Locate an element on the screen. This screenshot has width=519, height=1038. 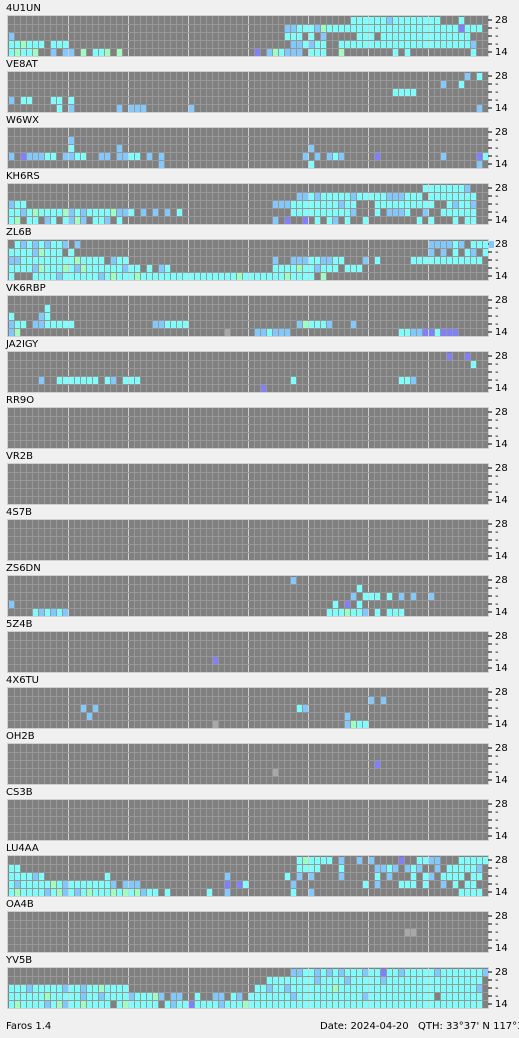
station-name: OA4B is located at coordinates (20, 904).